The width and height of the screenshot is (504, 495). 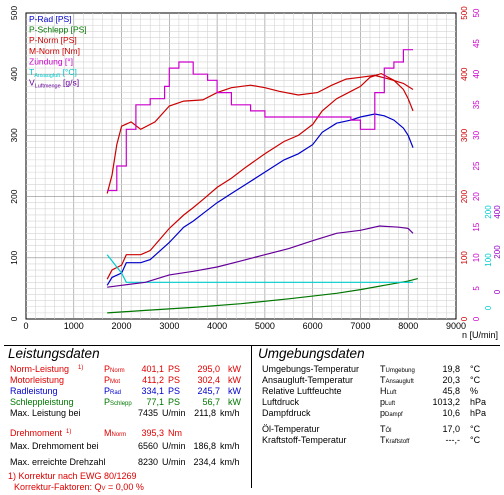 What do you see at coordinates (114, 370) in the screenshot?
I see `power-row-symbol: PNorm` at bounding box center [114, 370].